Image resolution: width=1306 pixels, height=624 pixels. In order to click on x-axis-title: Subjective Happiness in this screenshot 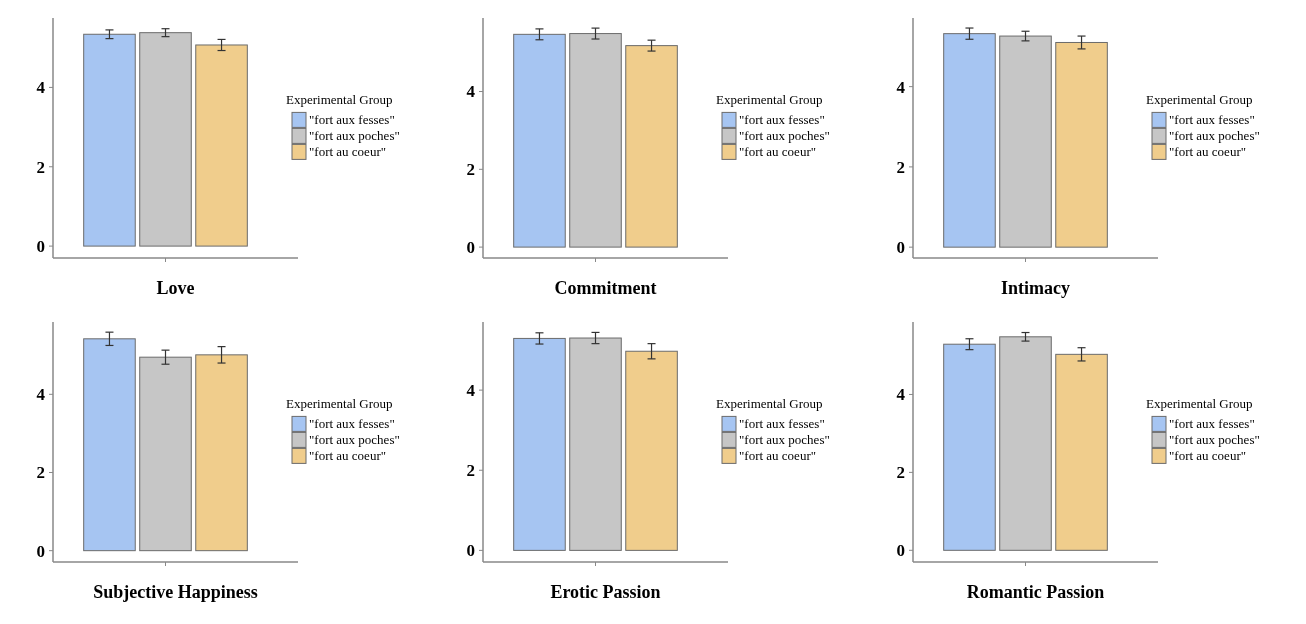, I will do `click(175, 592)`.